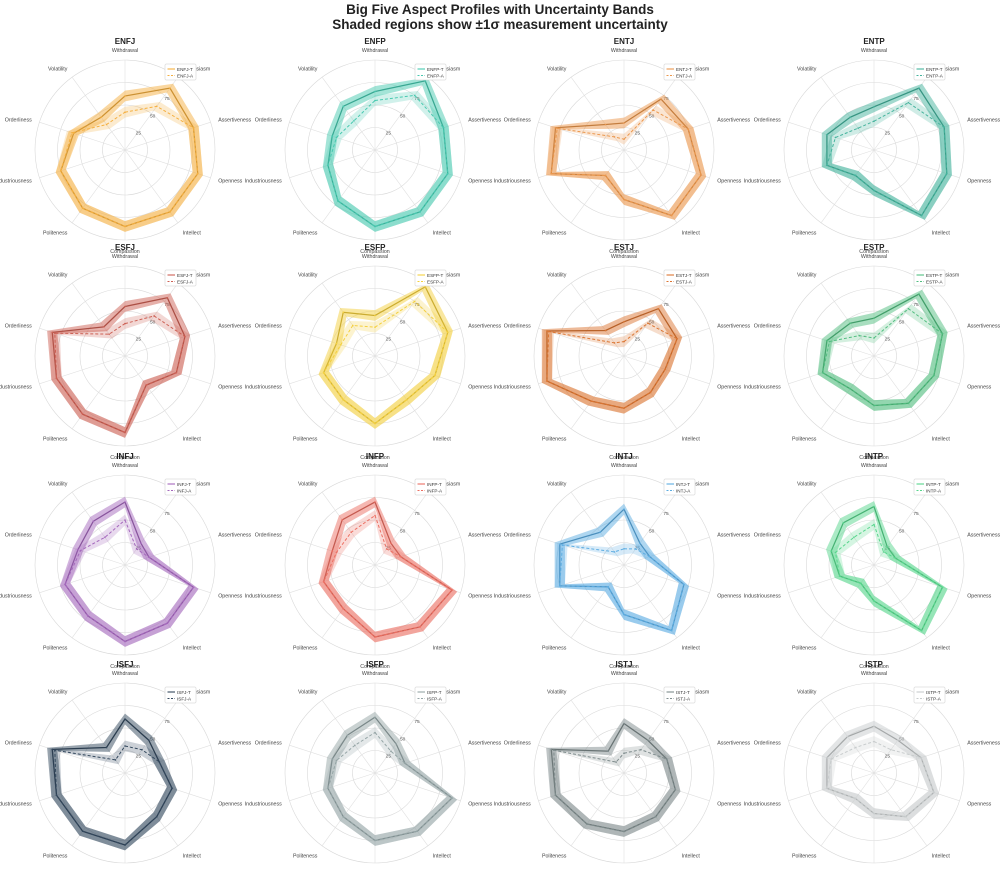 This screenshot has width=1000, height=871. What do you see at coordinates (434, 692) in the screenshot?
I see `legend-label: ISFP-T` at bounding box center [434, 692].